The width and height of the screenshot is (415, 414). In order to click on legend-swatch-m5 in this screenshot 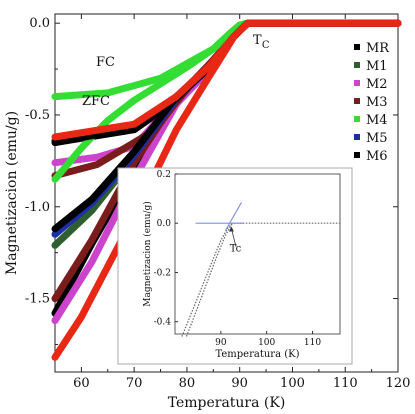, I will do `click(357, 137)`.